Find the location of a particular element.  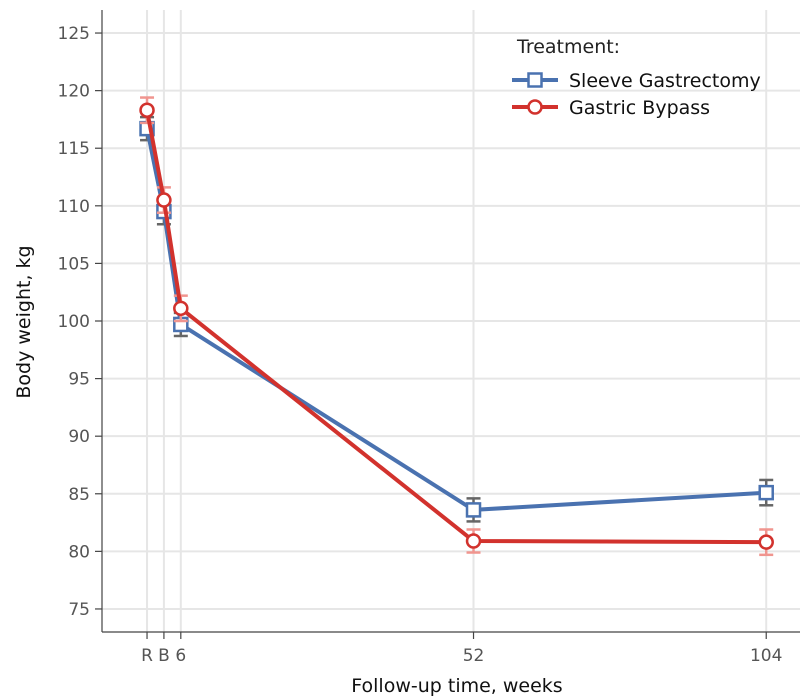

y-axis-title: Body weight, kg is located at coordinates (24, 321).